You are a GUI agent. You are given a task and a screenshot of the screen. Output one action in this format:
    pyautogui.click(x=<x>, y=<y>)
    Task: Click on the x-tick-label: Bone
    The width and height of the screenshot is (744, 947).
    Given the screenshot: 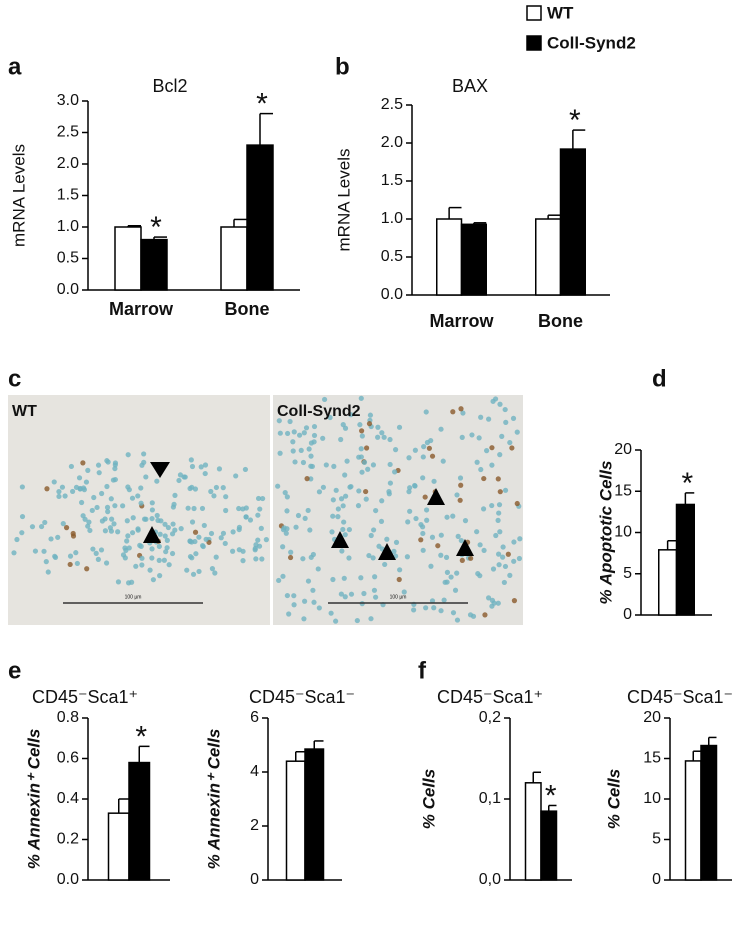 What is the action you would take?
    pyautogui.click(x=247, y=309)
    